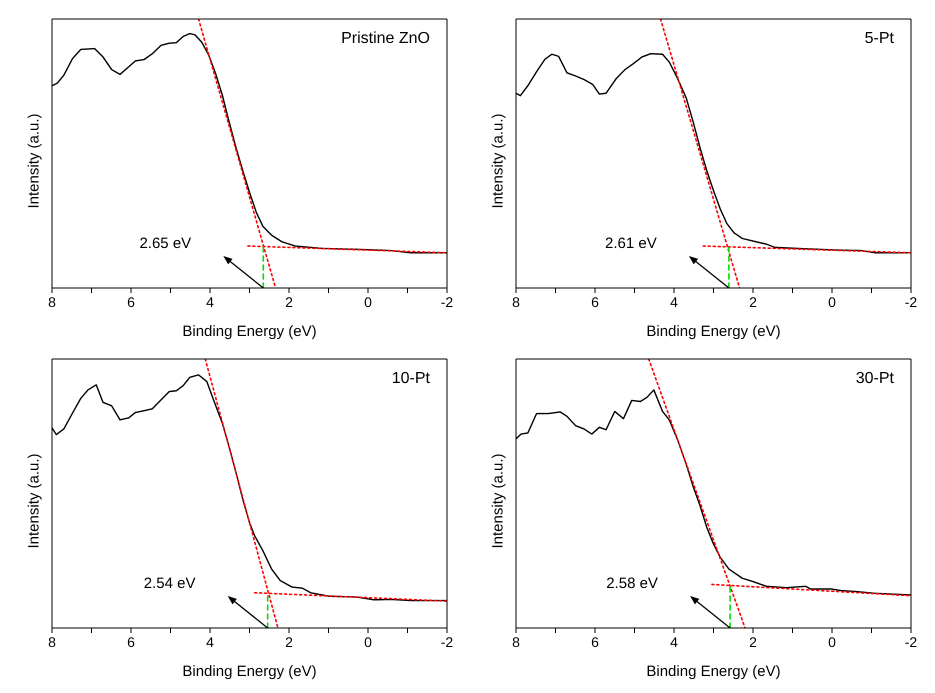 This screenshot has height=693, width=935. I want to click on text: 10-Pt, so click(411, 379).